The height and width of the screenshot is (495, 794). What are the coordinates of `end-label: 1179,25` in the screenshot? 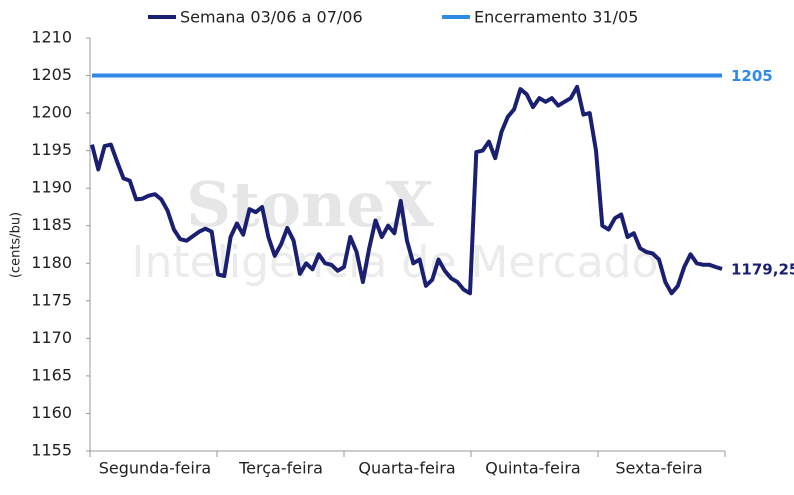 It's located at (762, 269).